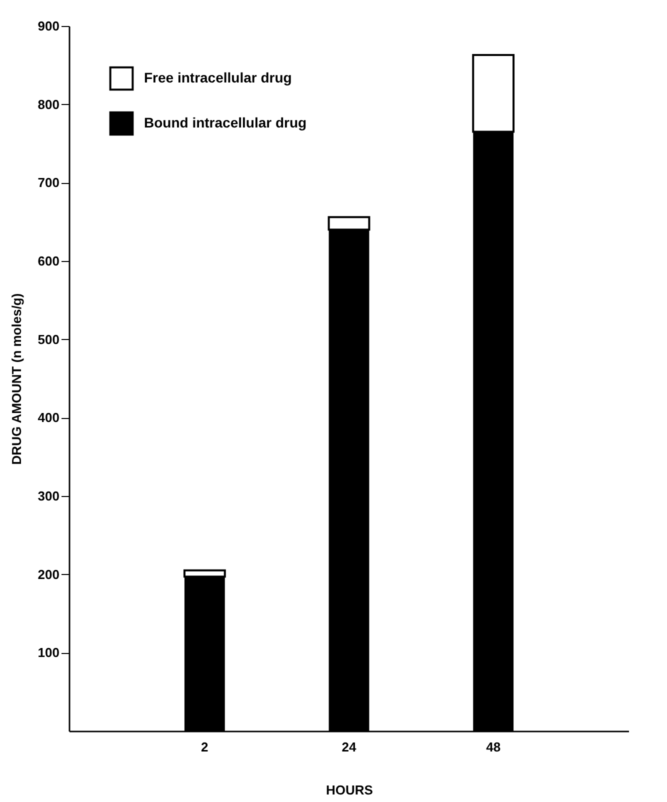 This screenshot has width=667, height=802. I want to click on y-tick-label: 700, so click(49, 182).